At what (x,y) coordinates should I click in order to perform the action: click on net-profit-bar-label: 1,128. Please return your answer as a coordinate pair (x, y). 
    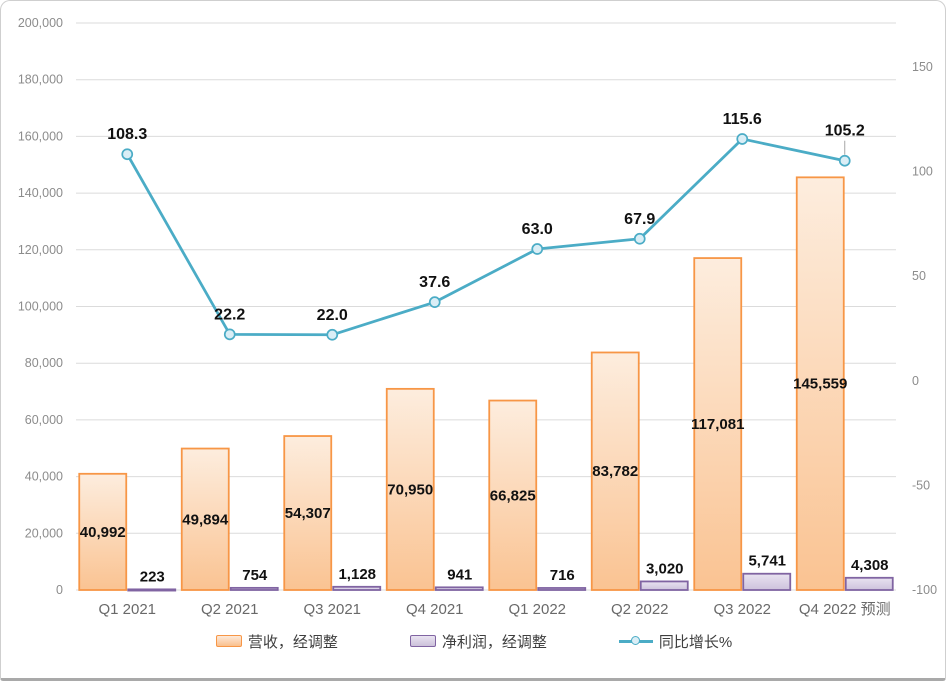
    Looking at the image, I should click on (357, 574).